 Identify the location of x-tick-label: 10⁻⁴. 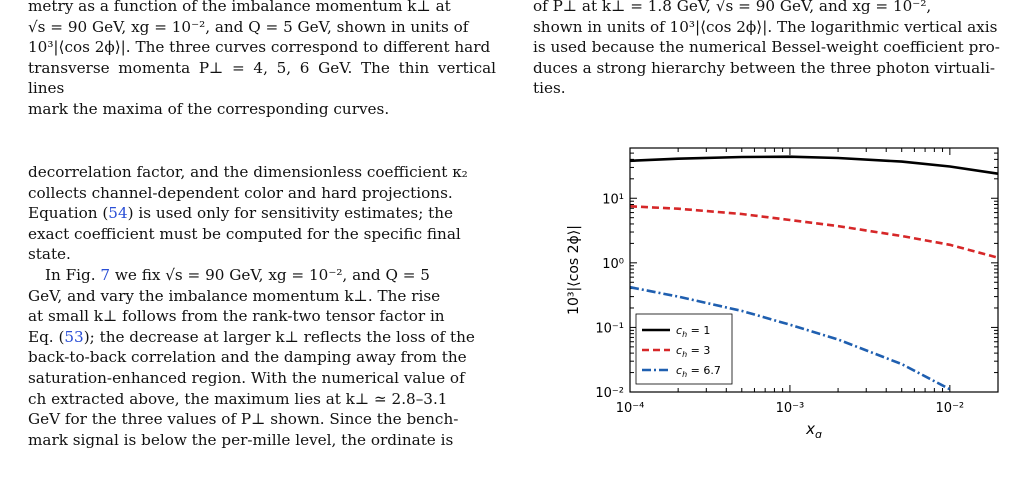
(630, 408).